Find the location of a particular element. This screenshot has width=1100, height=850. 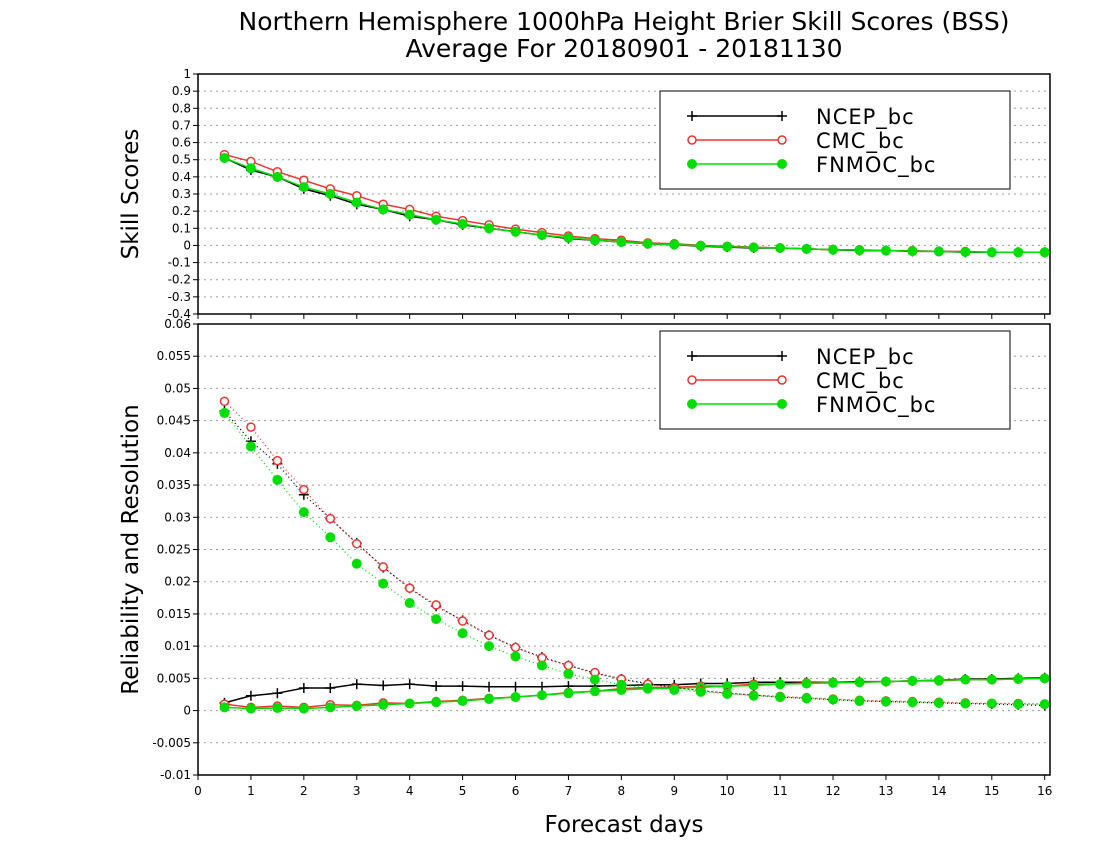

y-tick-label: -0.3 is located at coordinates (179, 297).